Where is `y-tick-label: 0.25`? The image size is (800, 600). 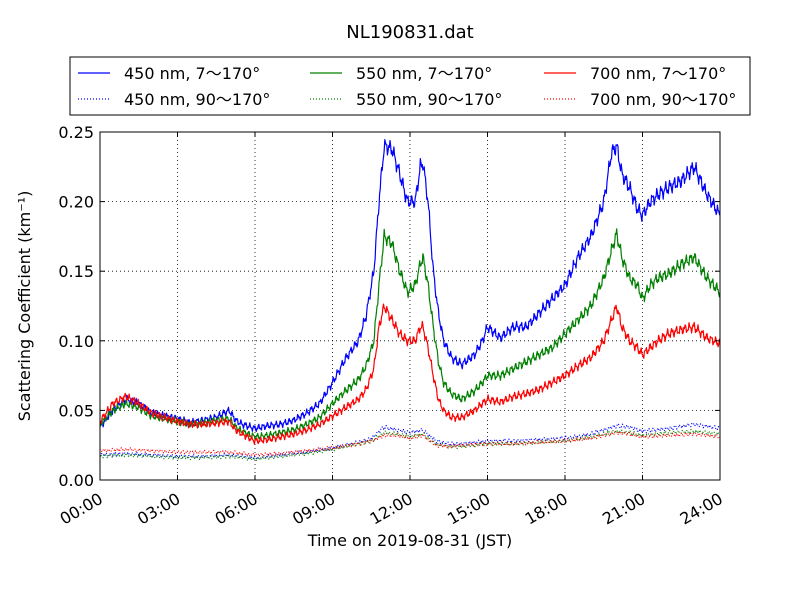 y-tick-label: 0.25 is located at coordinates (76, 132).